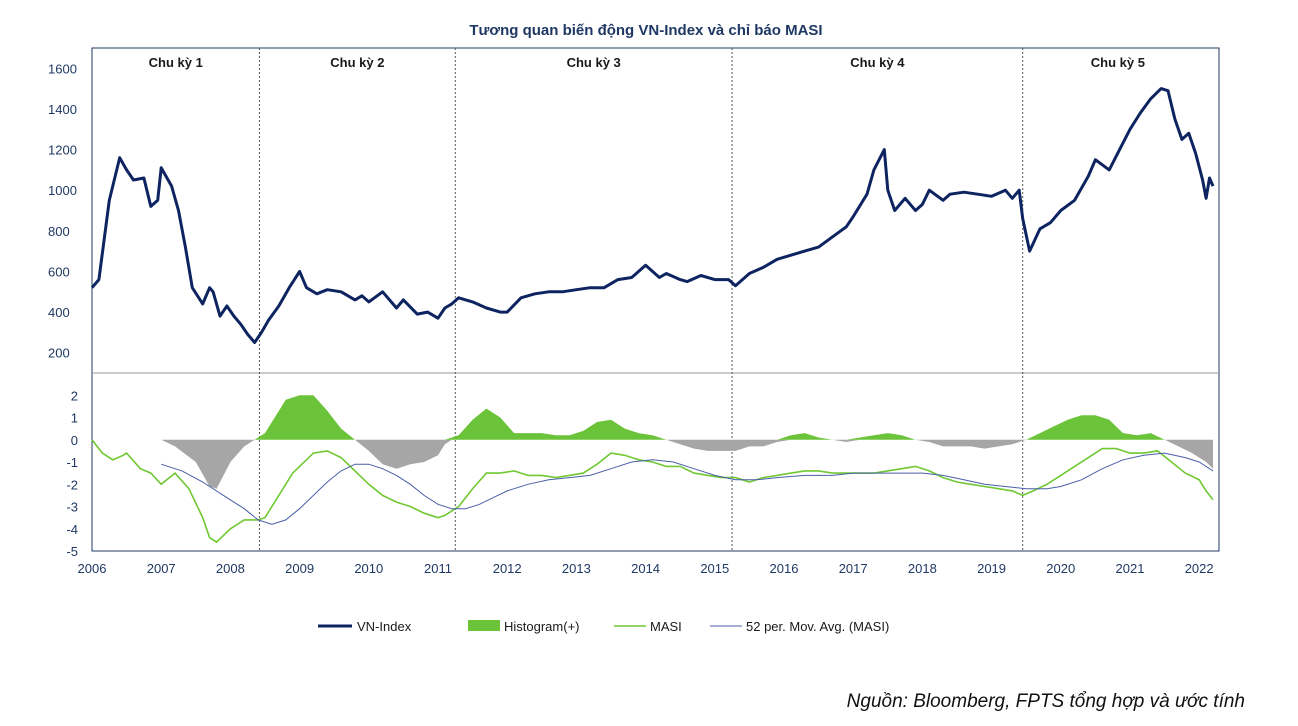 This screenshot has height=726, width=1298. I want to click on masi-line, so click(652, 491).